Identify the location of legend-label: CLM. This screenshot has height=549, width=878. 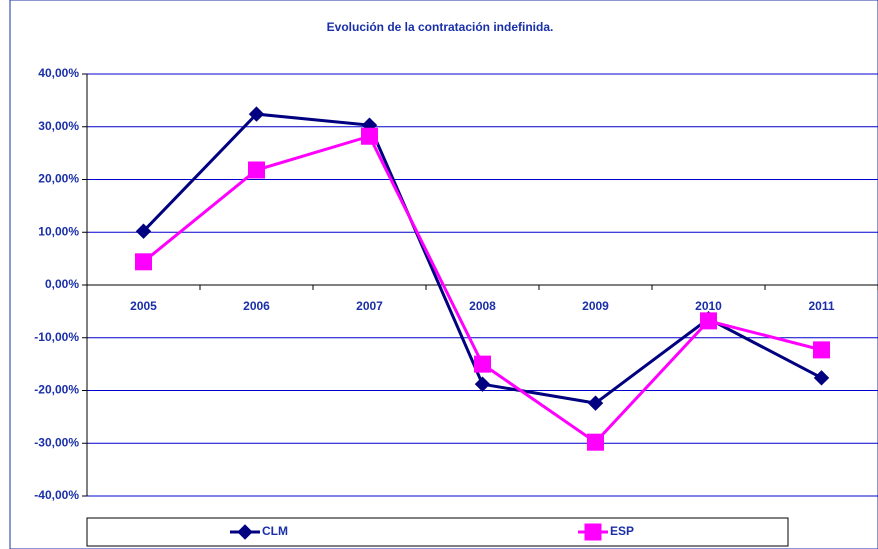
(275, 531).